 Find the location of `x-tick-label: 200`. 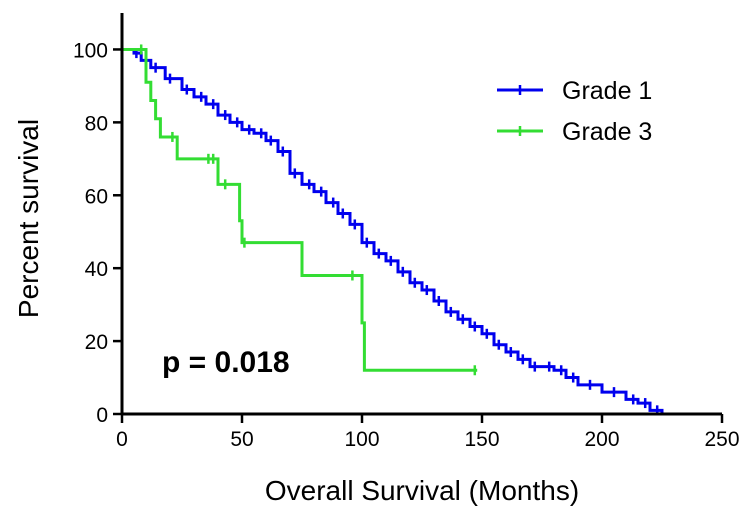

x-tick-label: 200 is located at coordinates (601, 439).